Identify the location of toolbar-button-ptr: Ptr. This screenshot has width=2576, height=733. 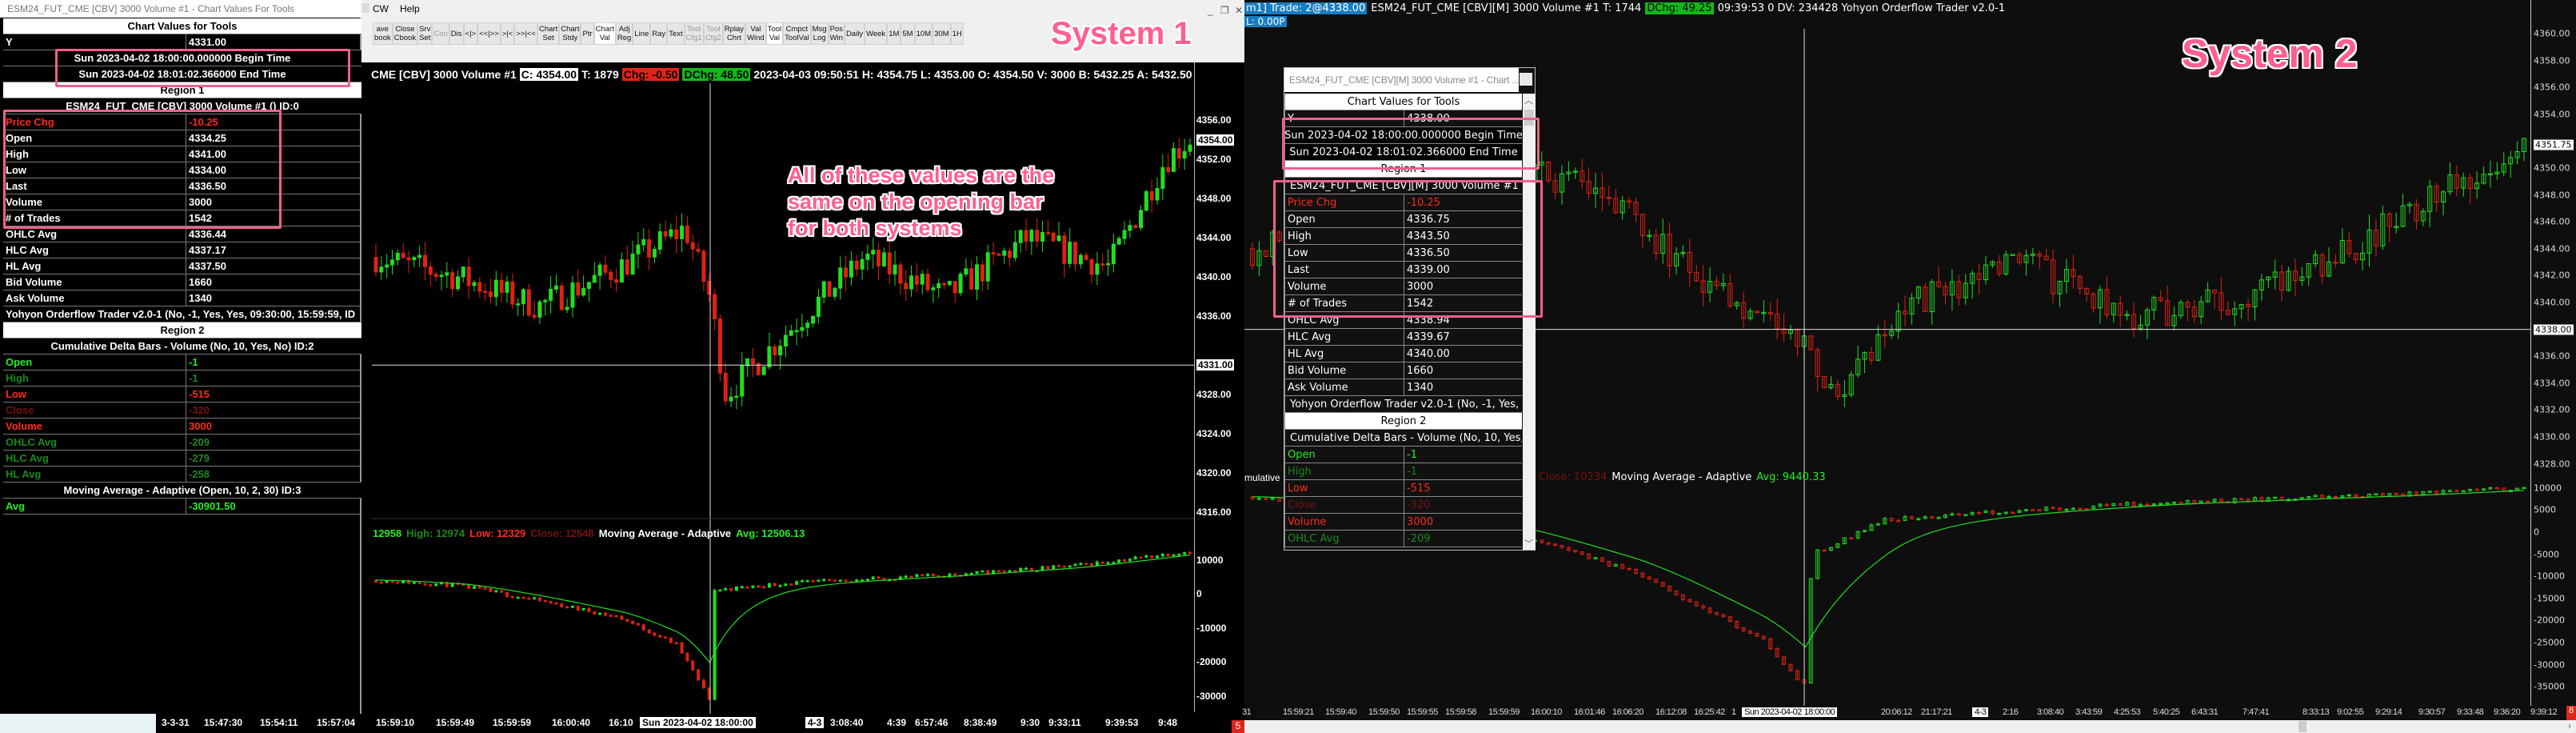
(587, 33).